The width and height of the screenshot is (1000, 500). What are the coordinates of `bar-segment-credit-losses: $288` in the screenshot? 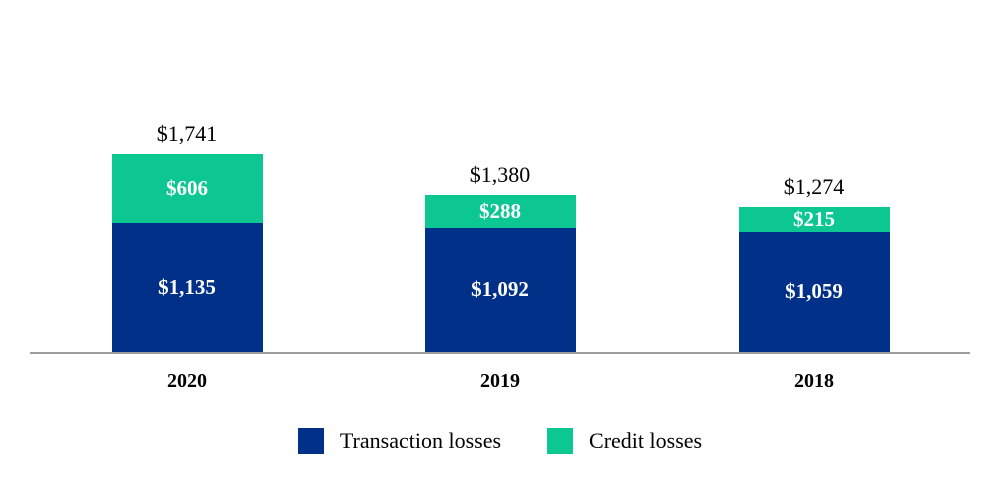 It's located at (500, 211).